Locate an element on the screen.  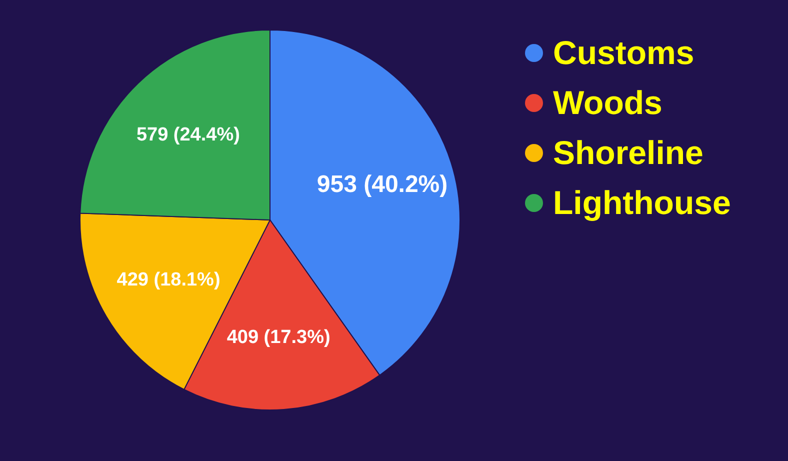
legend-label: Customs is located at coordinates (623, 53).